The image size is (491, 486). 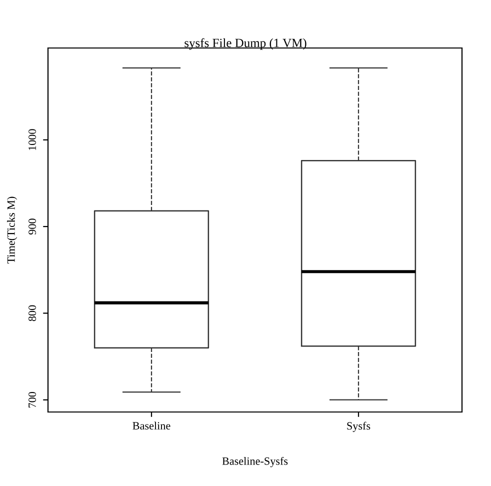 I want to click on y-tick-label: 900, so click(x=32, y=226).